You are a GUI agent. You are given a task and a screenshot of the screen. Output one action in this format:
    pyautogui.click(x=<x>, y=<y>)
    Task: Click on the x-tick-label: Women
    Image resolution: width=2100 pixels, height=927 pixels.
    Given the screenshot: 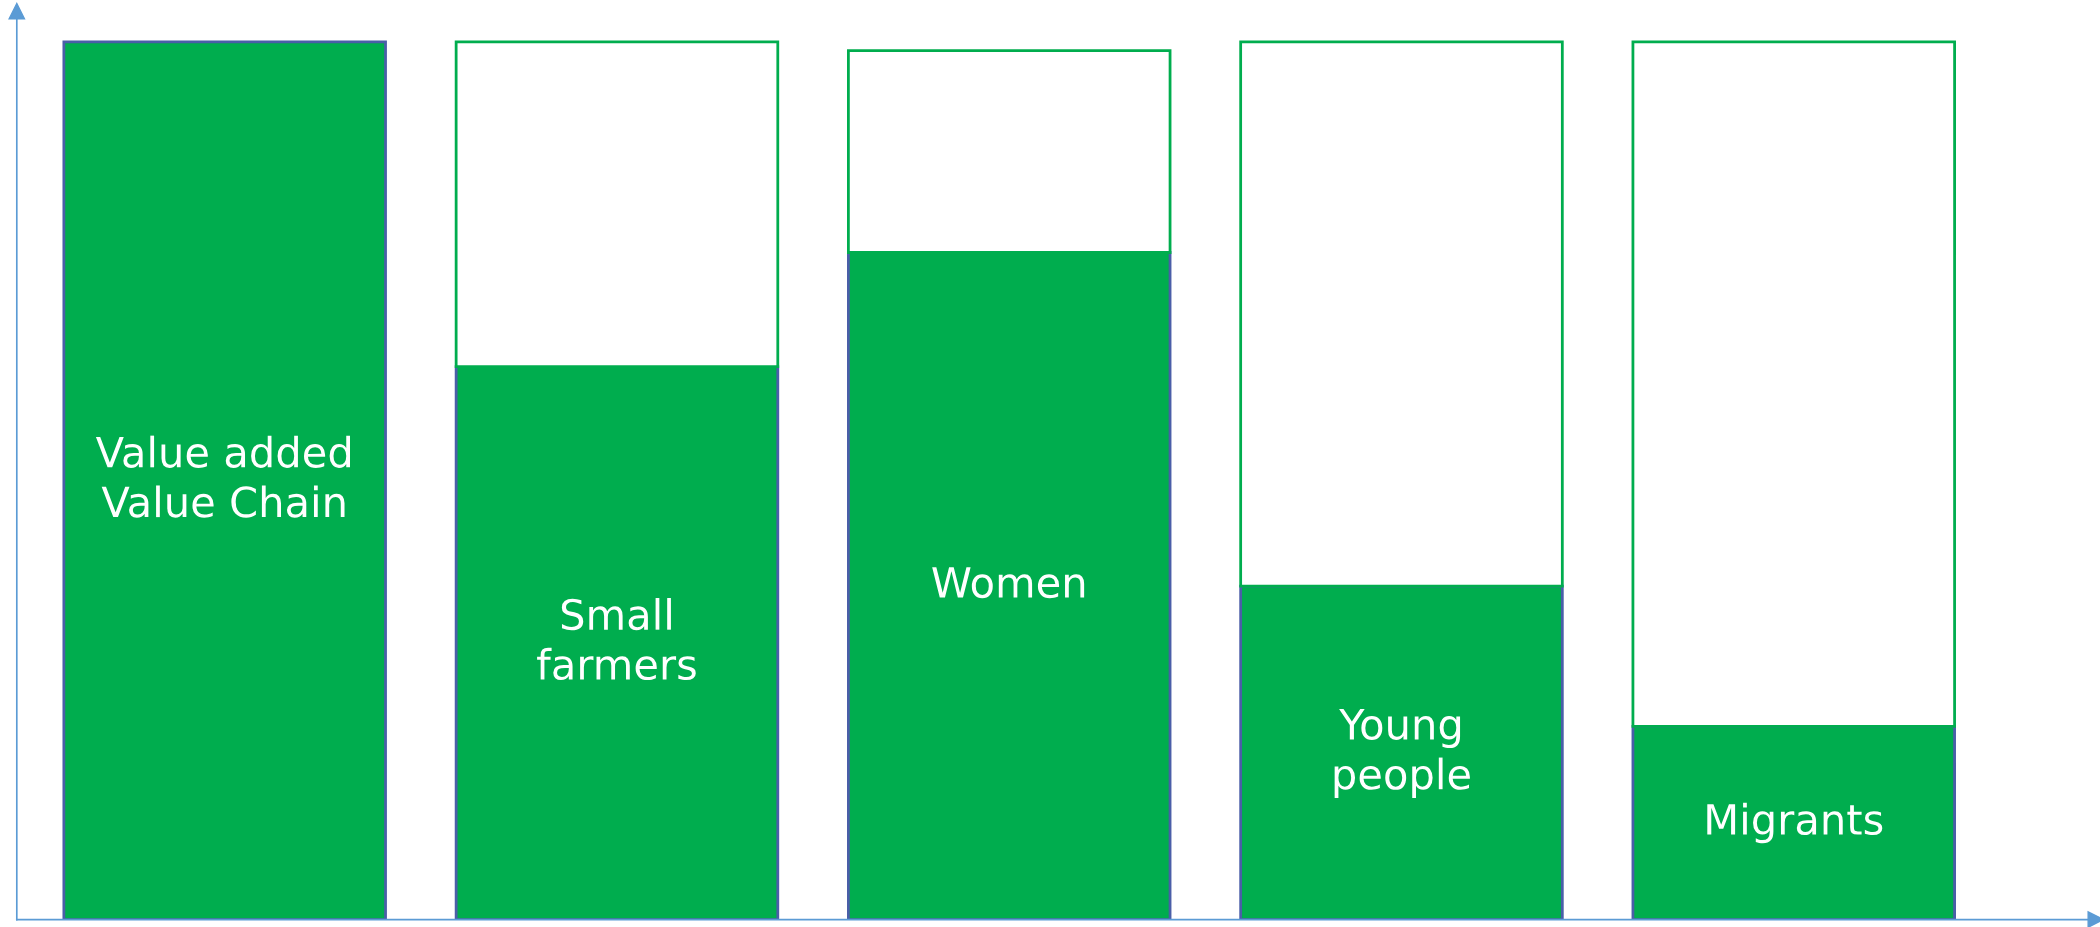 What is the action you would take?
    pyautogui.click(x=1008, y=583)
    